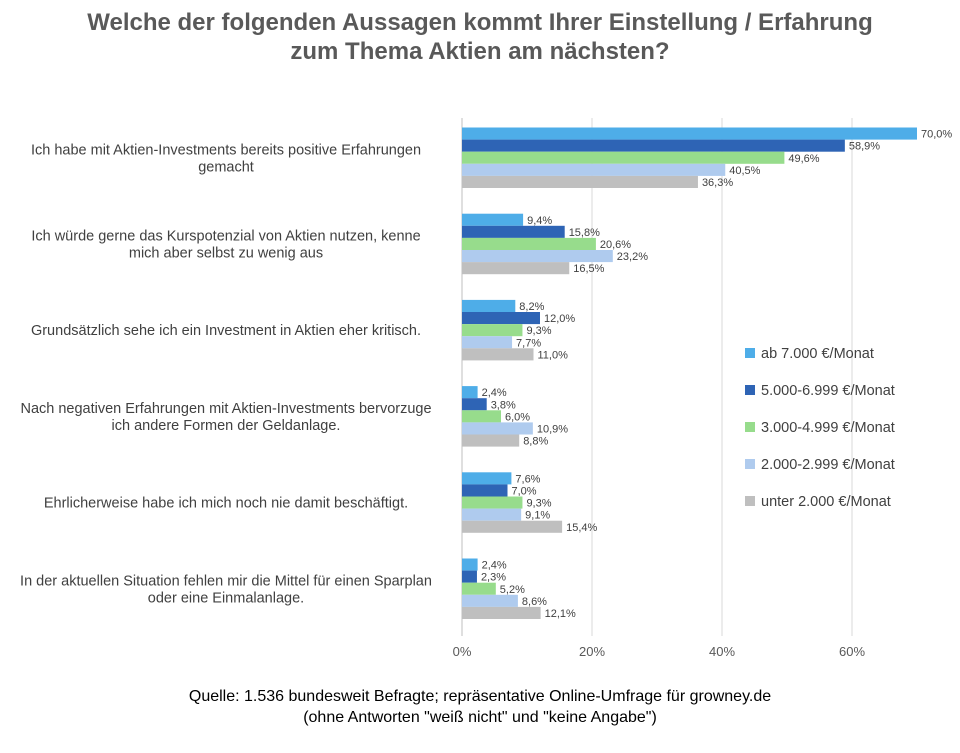  Describe the element at coordinates (581, 528) in the screenshot. I see `data-label: 15,4%` at that location.